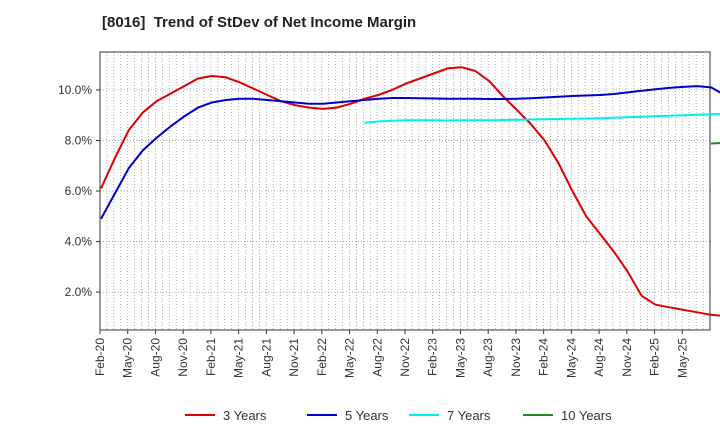 This screenshot has height=440, width=720. Describe the element at coordinates (294, 357) in the screenshot. I see `x-tick-label: Nov-21` at that location.